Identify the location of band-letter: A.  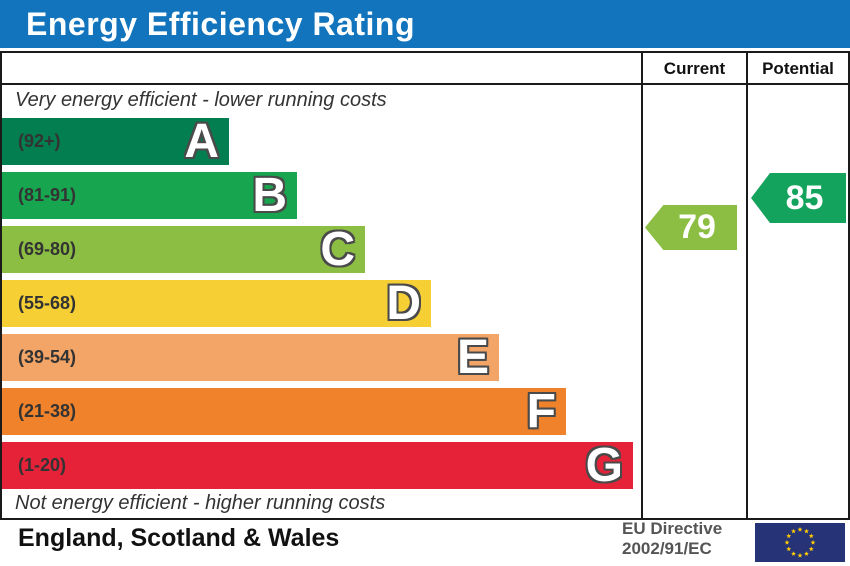
(201, 141).